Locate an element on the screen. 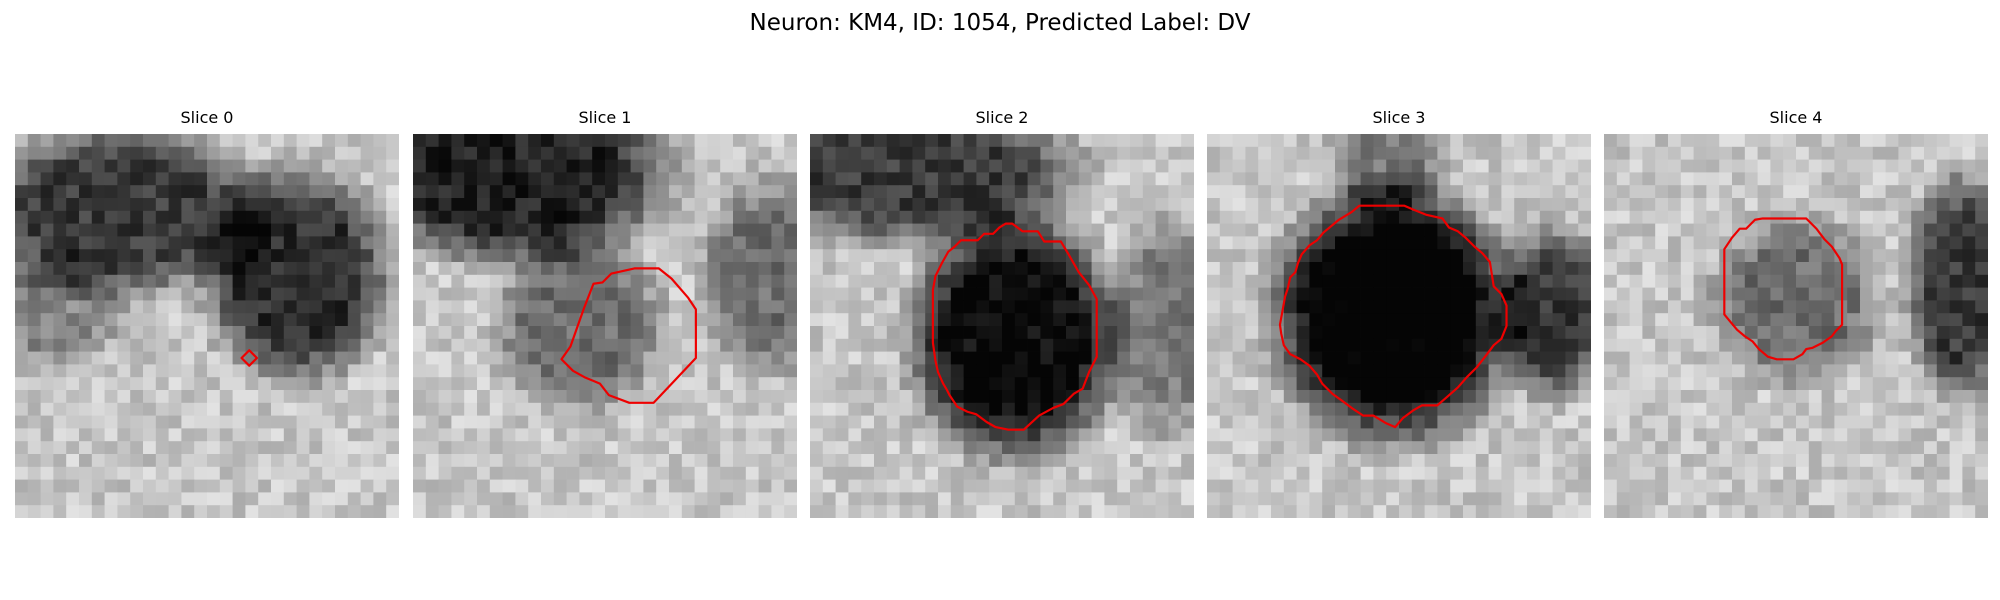  slice-title: Slice 1 is located at coordinates (605, 118).